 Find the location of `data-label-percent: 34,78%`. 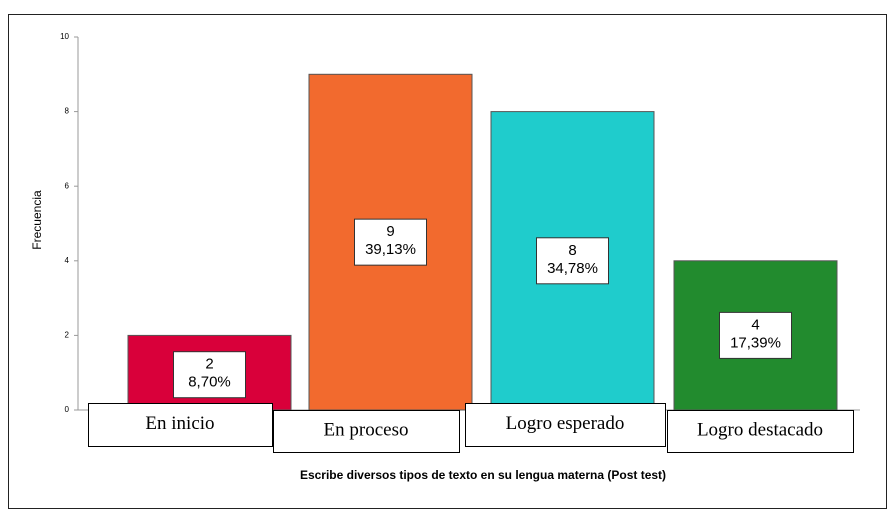

data-label-percent: 34,78% is located at coordinates (572, 268).